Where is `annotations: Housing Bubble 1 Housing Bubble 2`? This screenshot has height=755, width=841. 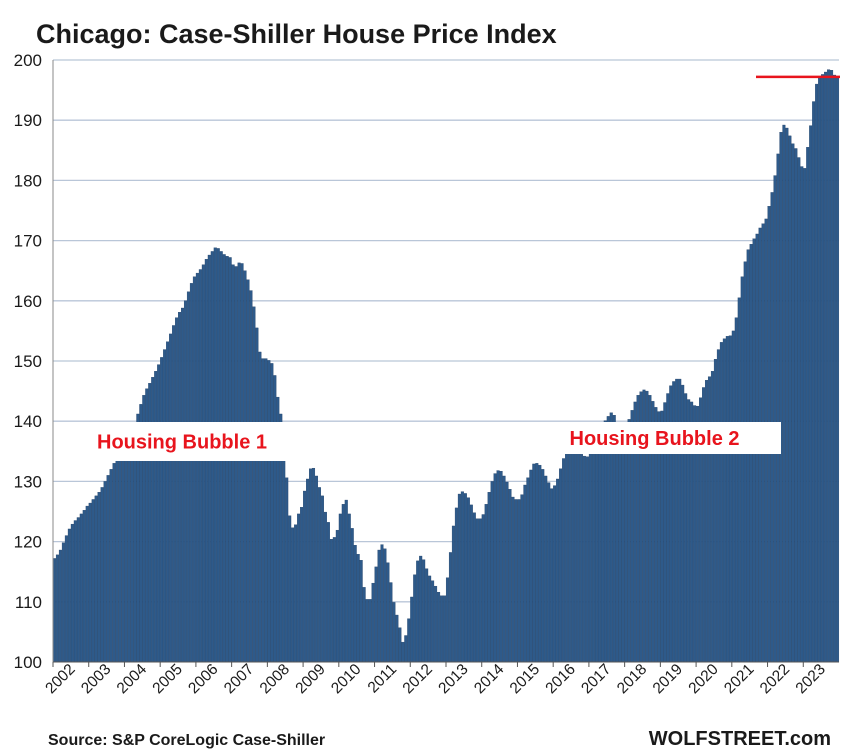
annotations: Housing Bubble 1 Housing Bubble 2 is located at coordinates (427, 441).